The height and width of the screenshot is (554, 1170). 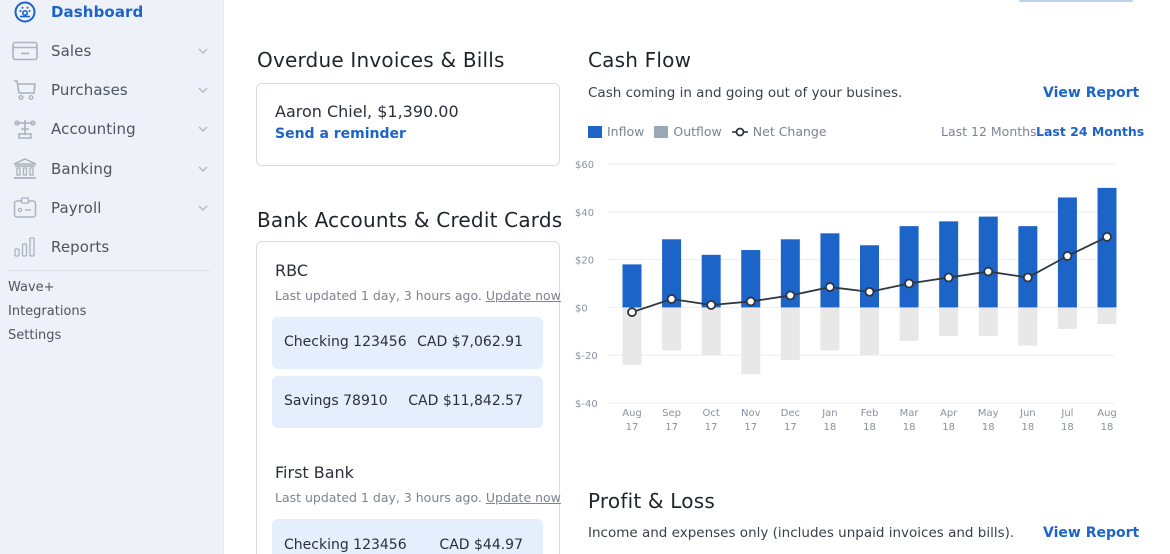 I want to click on y-tick-label: $-20, so click(x=586, y=356).